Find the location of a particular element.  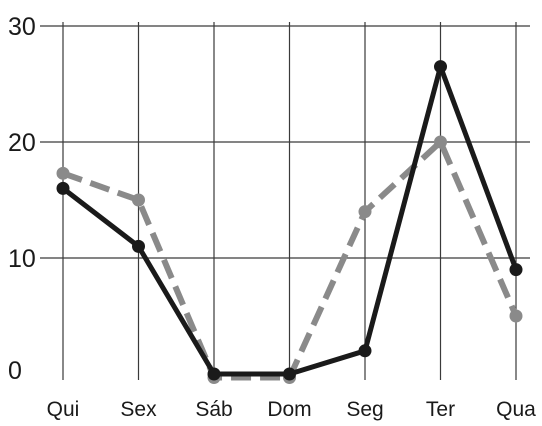

x-tick-label: Sáb is located at coordinates (213, 409).